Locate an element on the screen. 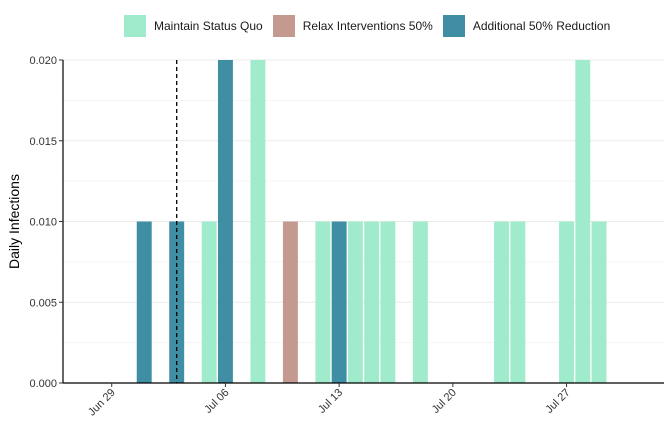 Image resolution: width=672 pixels, height=432 pixels. y-axis-title: Daily Infections is located at coordinates (14, 221).